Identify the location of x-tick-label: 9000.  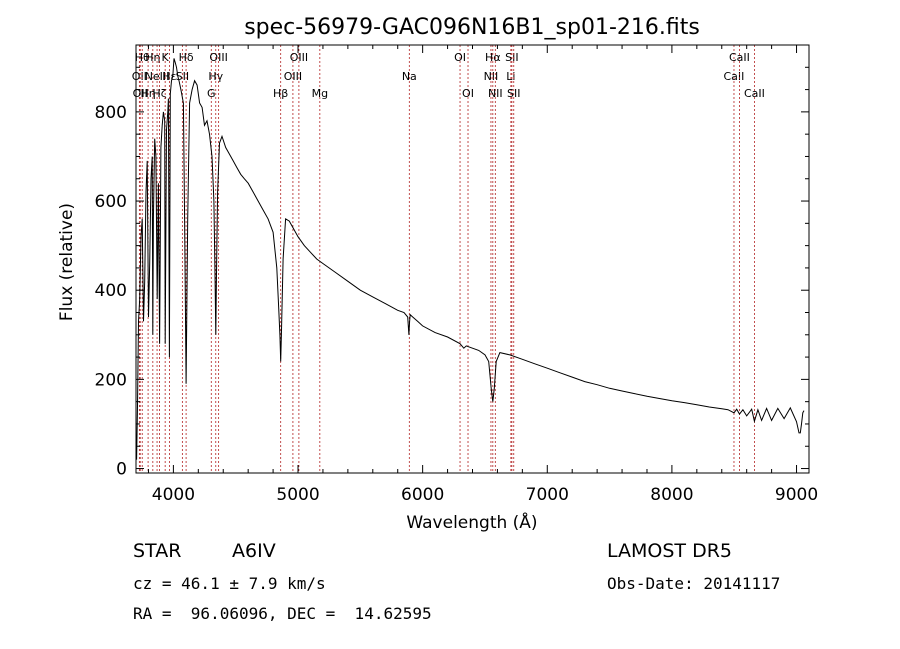
(796, 495).